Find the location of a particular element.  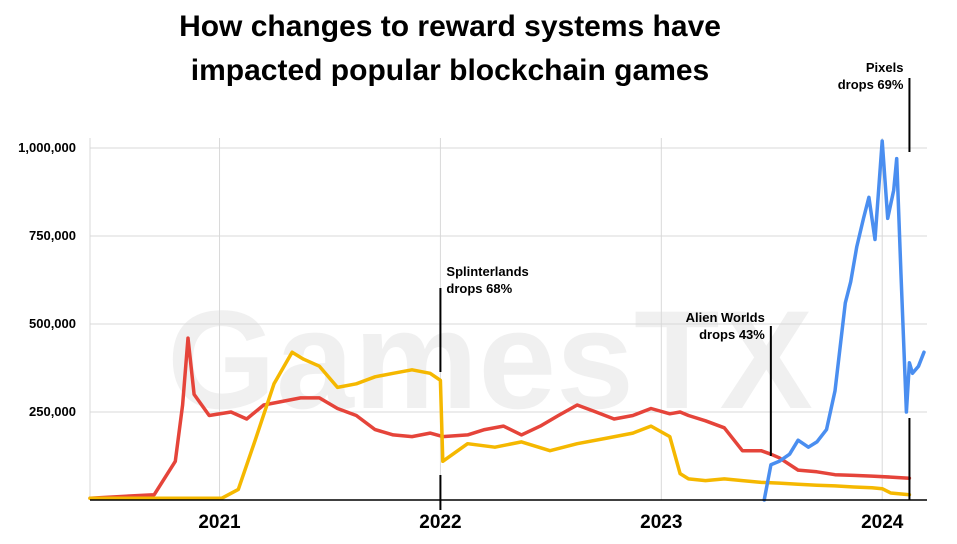

y-tick-label: 1,000,000 is located at coordinates (47, 147).